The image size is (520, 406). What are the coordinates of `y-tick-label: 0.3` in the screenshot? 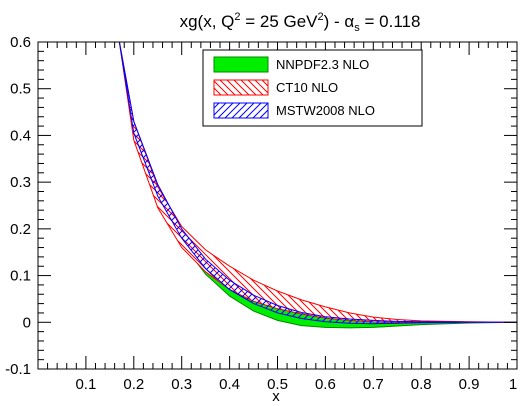 It's located at (20, 182).